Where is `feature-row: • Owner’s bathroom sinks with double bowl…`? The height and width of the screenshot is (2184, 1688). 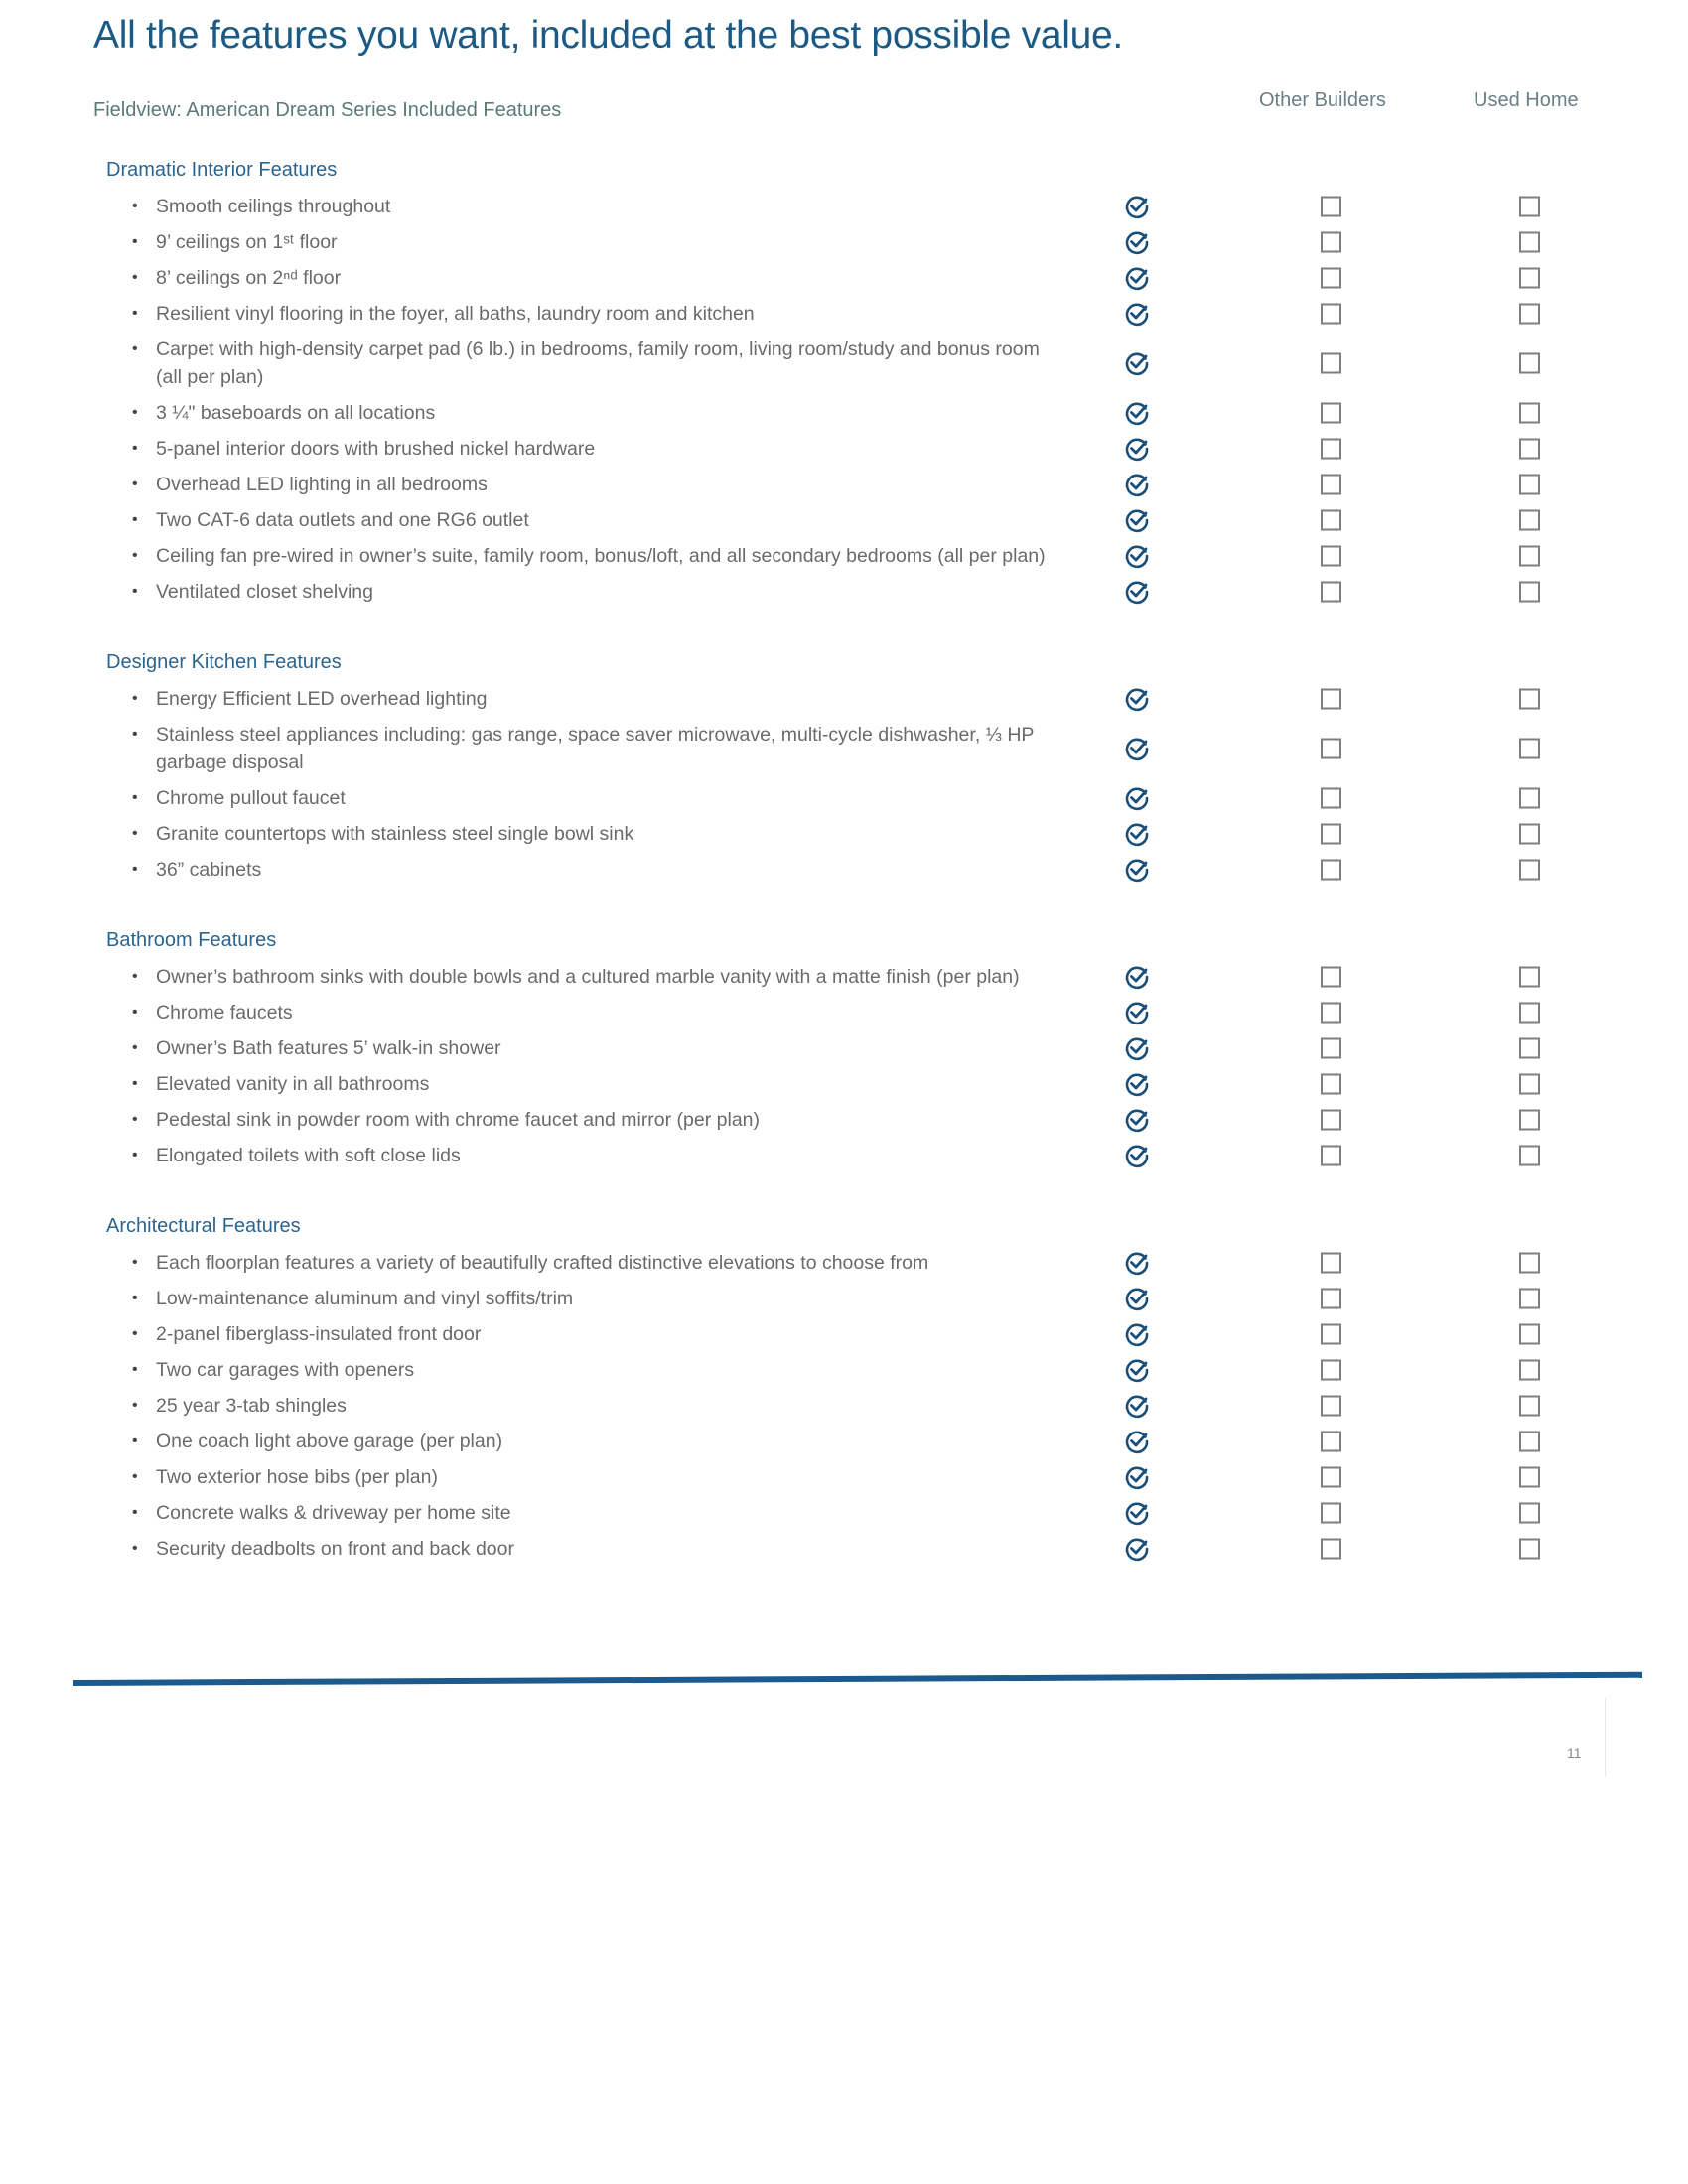
feature-row: • Owner’s bathroom sinks with double bowl… is located at coordinates (854, 977).